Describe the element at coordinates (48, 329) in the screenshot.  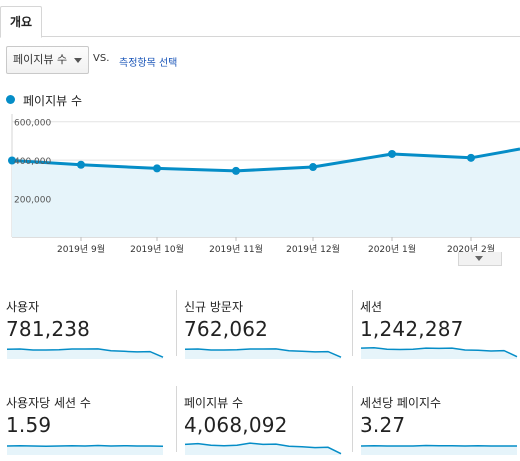
I see `metric-card-value: 781,238` at that location.